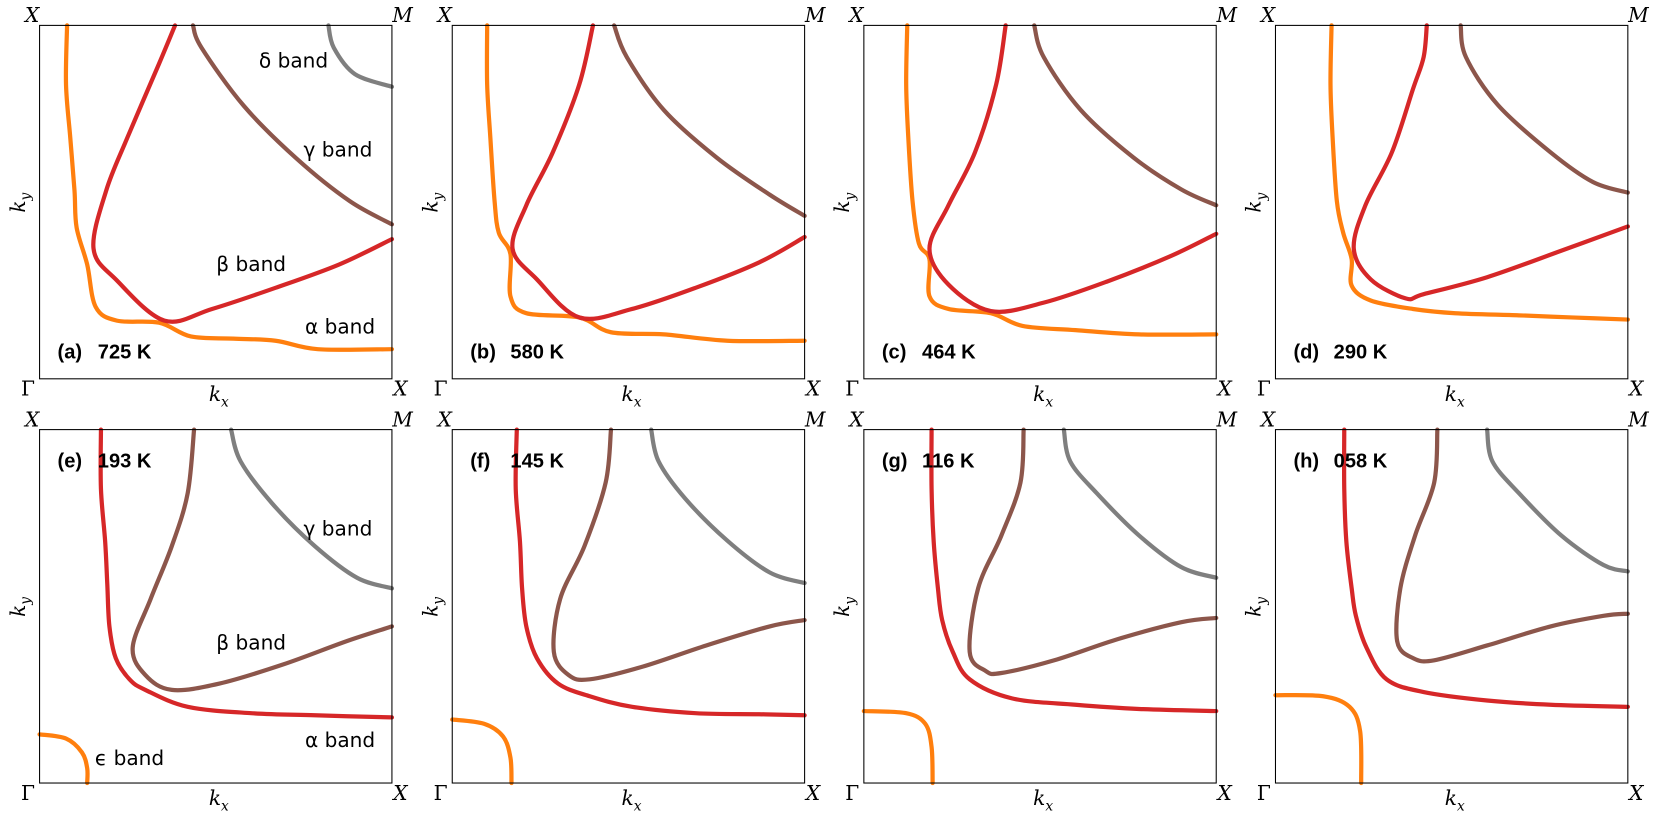 Image resolution: width=1660 pixels, height=819 pixels. What do you see at coordinates (483, 353) in the screenshot?
I see `panel-tag: (b)` at bounding box center [483, 353].